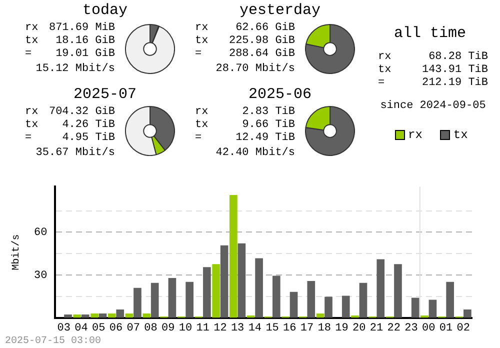 This screenshot has height=348, width=500. Describe the element at coordinates (454, 83) in the screenshot. I see `text: 212.19 TiB` at that location.